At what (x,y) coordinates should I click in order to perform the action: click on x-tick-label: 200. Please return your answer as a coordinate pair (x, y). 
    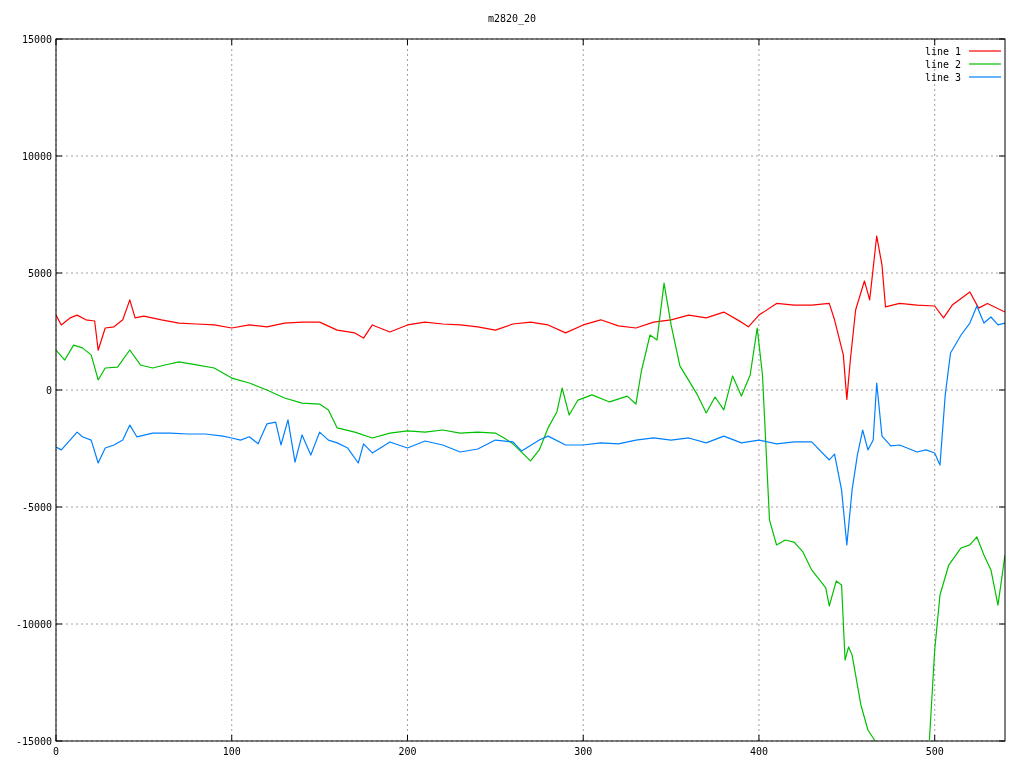
    Looking at the image, I should click on (407, 751).